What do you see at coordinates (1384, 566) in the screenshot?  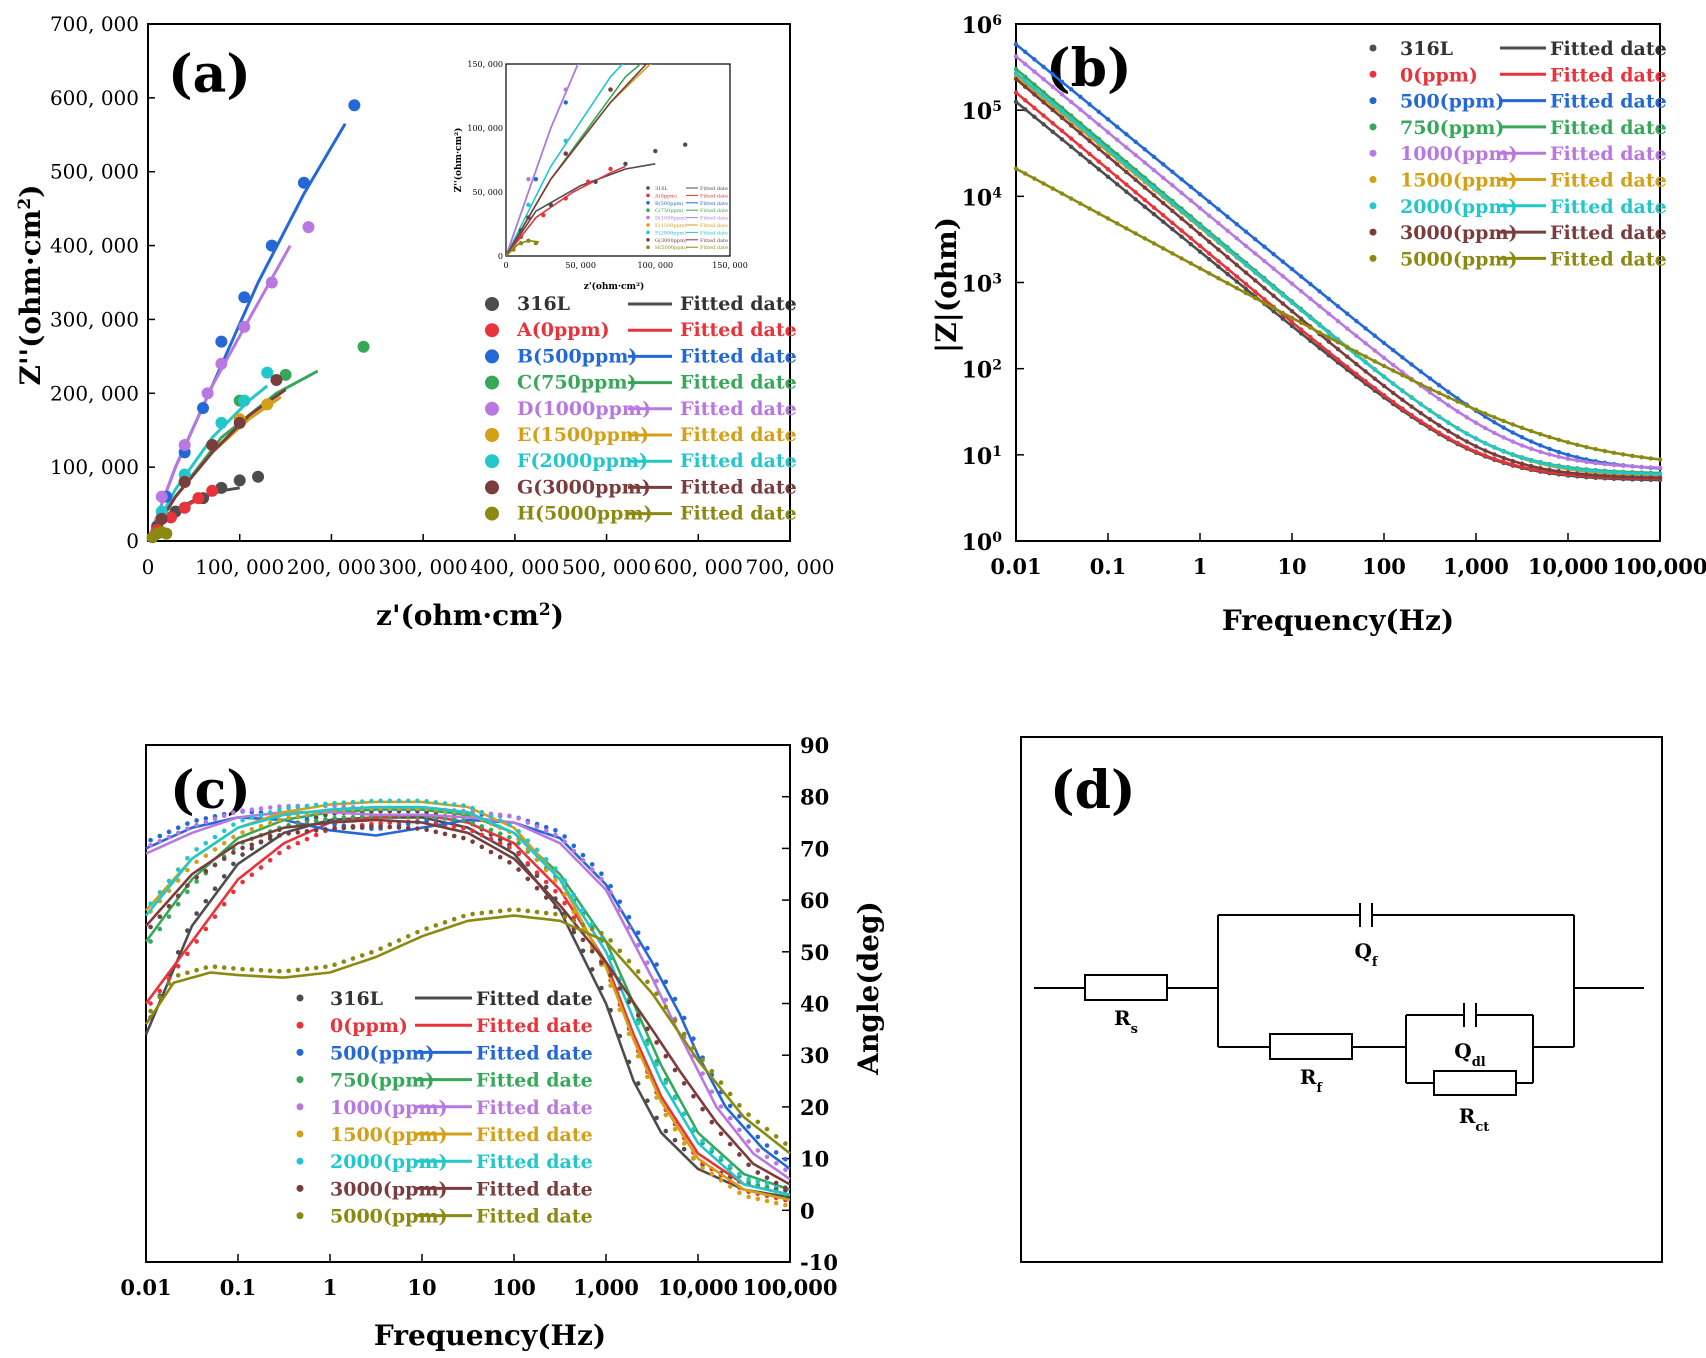 I see `x-tick-label: 100` at bounding box center [1384, 566].